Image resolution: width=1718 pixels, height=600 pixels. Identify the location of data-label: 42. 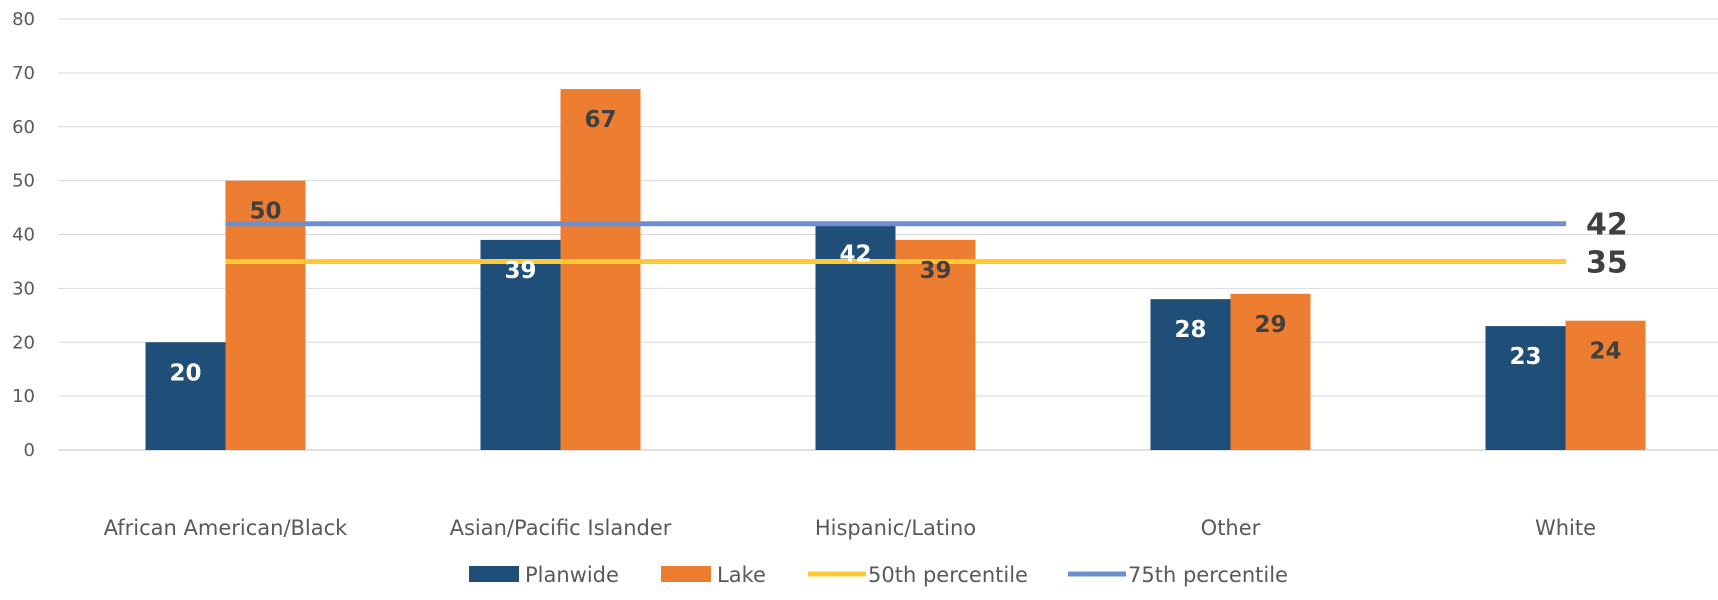
(855, 255).